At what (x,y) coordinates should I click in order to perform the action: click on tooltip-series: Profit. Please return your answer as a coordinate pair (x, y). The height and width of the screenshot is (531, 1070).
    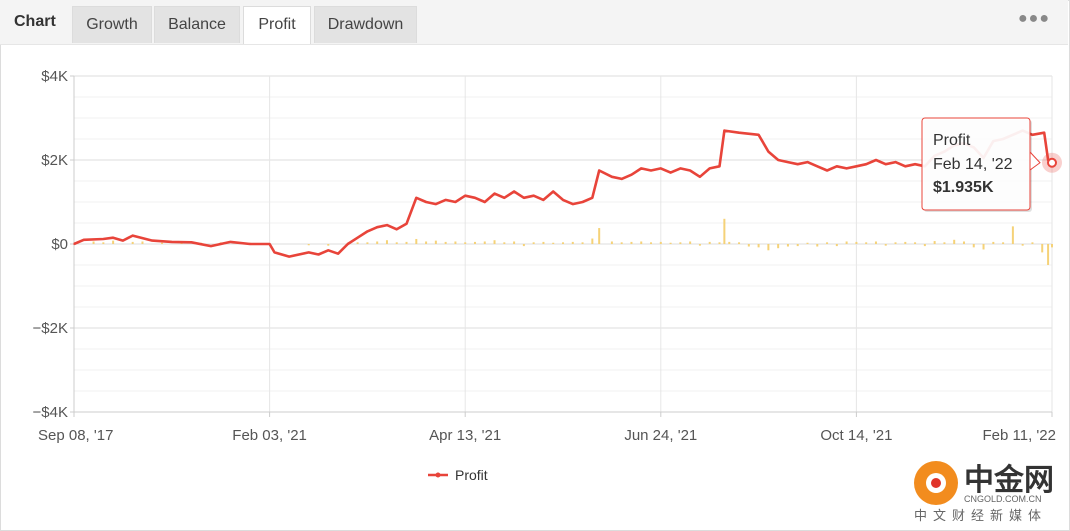
    Looking at the image, I should click on (952, 140).